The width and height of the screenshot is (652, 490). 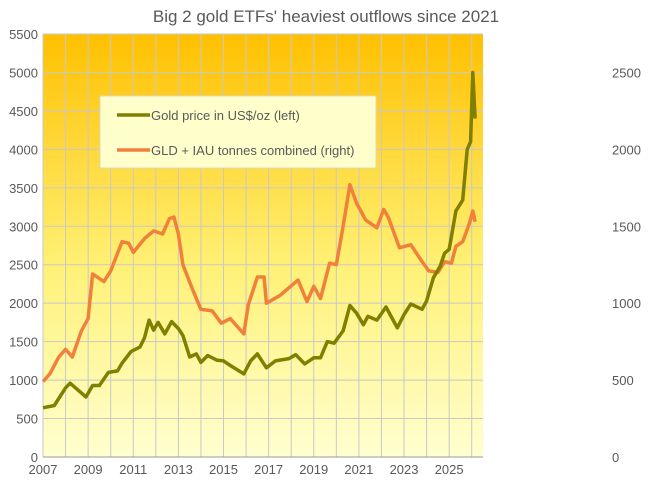 I want to click on y-left-tick-label: 1500, so click(x=23, y=342).